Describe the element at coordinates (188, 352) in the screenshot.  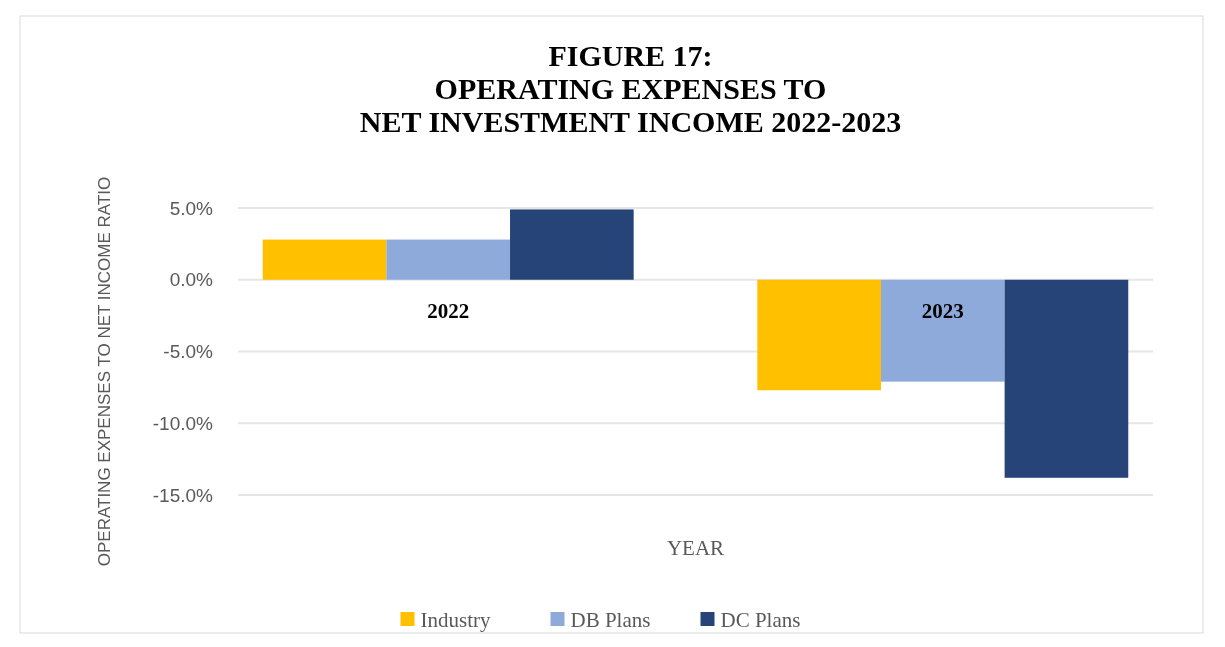
I see `y-tick-label: -5.0%` at that location.